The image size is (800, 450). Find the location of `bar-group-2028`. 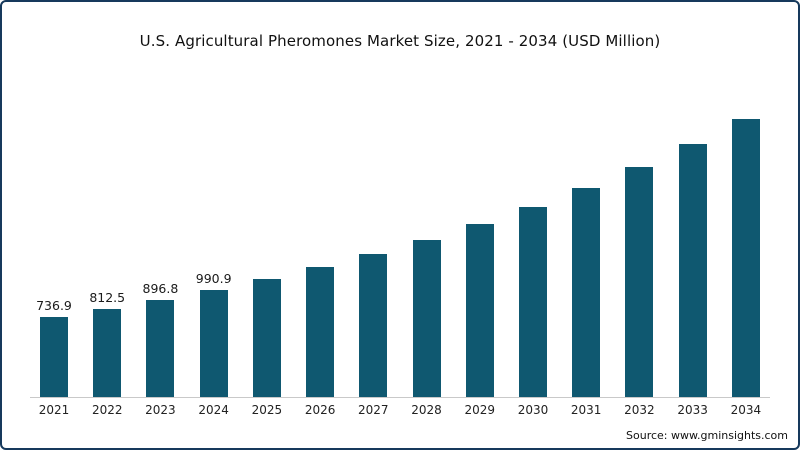

bar-group-2028 is located at coordinates (427, 318).